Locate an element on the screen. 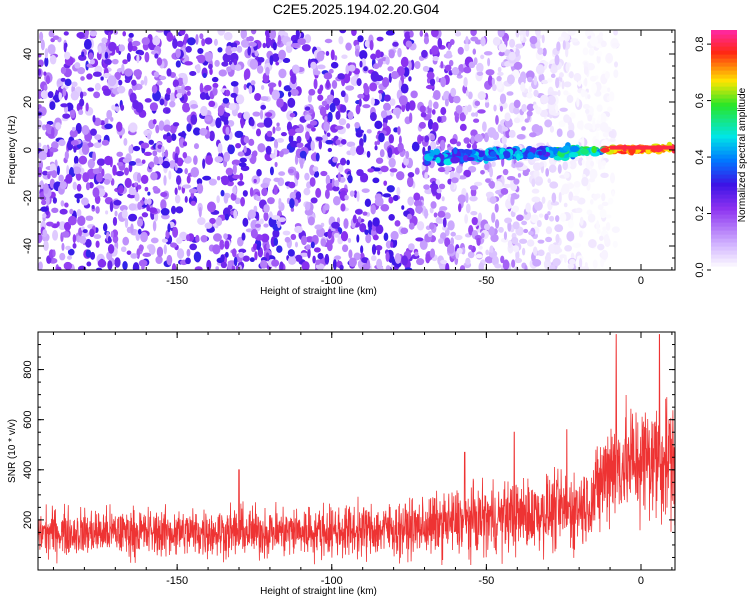 Image resolution: width=750 pixels, height=600 pixels. snr-y-tick-label: 200 is located at coordinates (28, 520).